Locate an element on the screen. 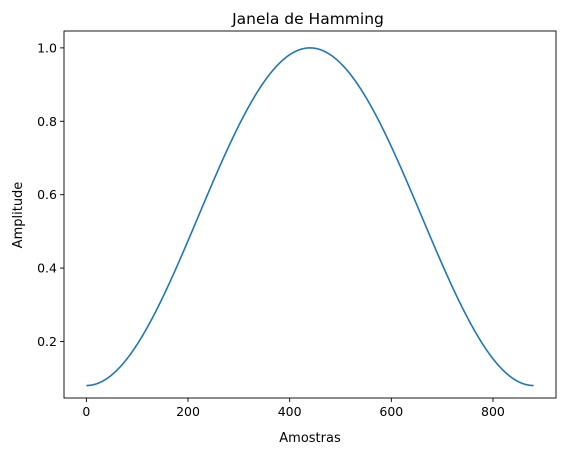  x-tick-label: 800 is located at coordinates (493, 411).